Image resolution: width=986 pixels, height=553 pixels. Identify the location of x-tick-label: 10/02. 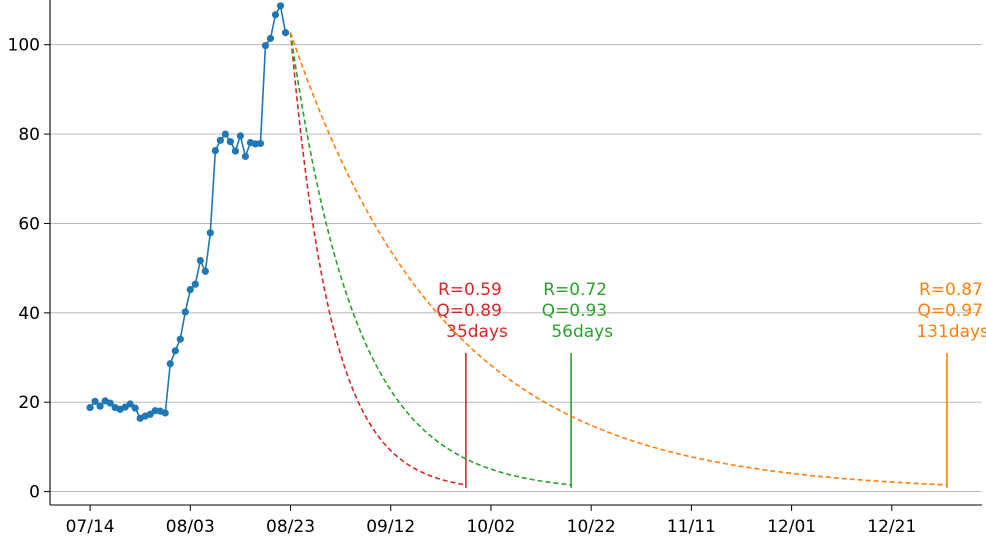
(490, 527).